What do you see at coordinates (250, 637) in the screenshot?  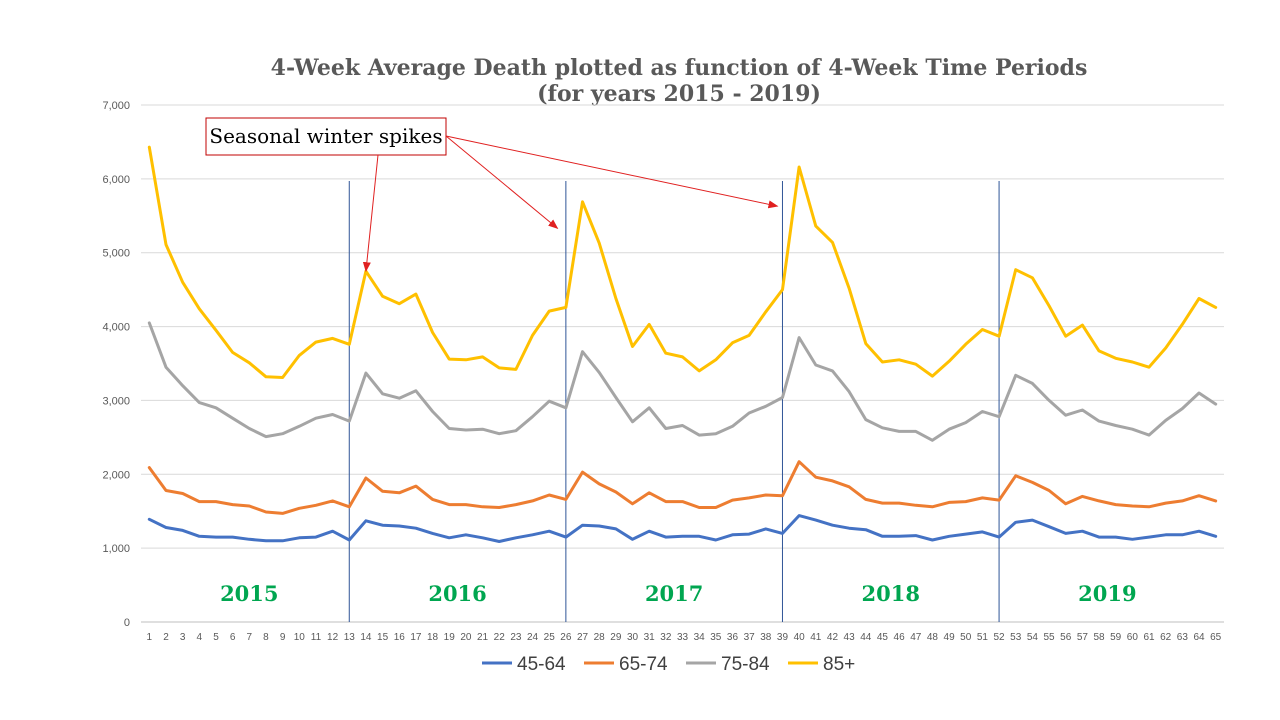 I see `x-tick-label: 7` at bounding box center [250, 637].